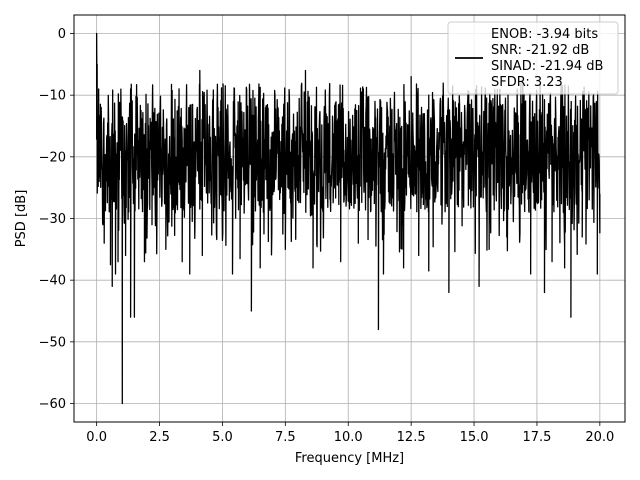 The height and width of the screenshot is (480, 640). I want to click on x-tick-label: 15.0, so click(474, 437).